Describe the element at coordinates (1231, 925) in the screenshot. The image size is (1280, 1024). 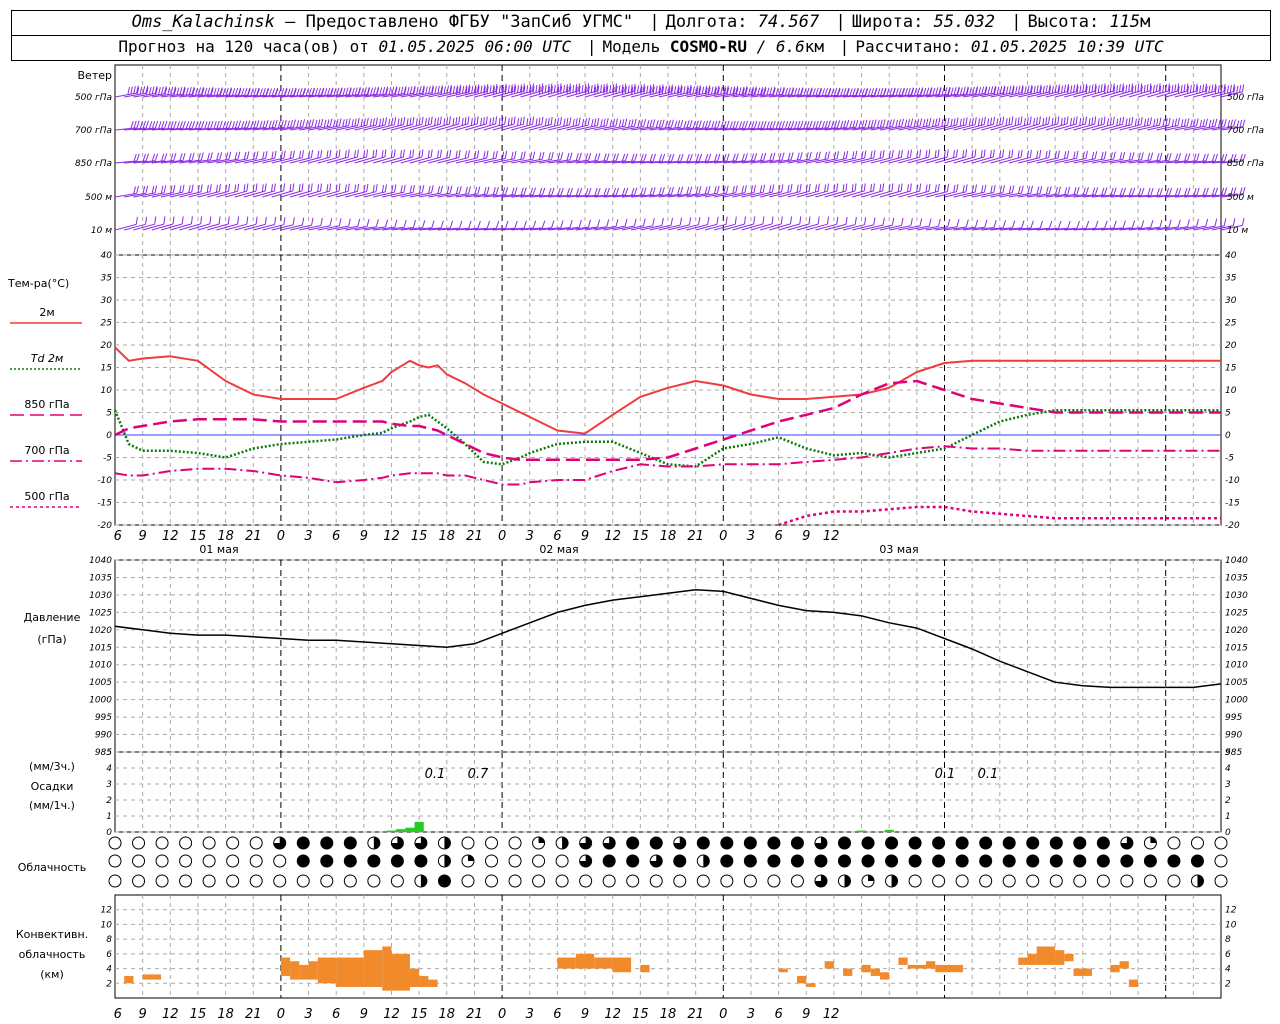
I see `y-tick-label: 10` at that location.